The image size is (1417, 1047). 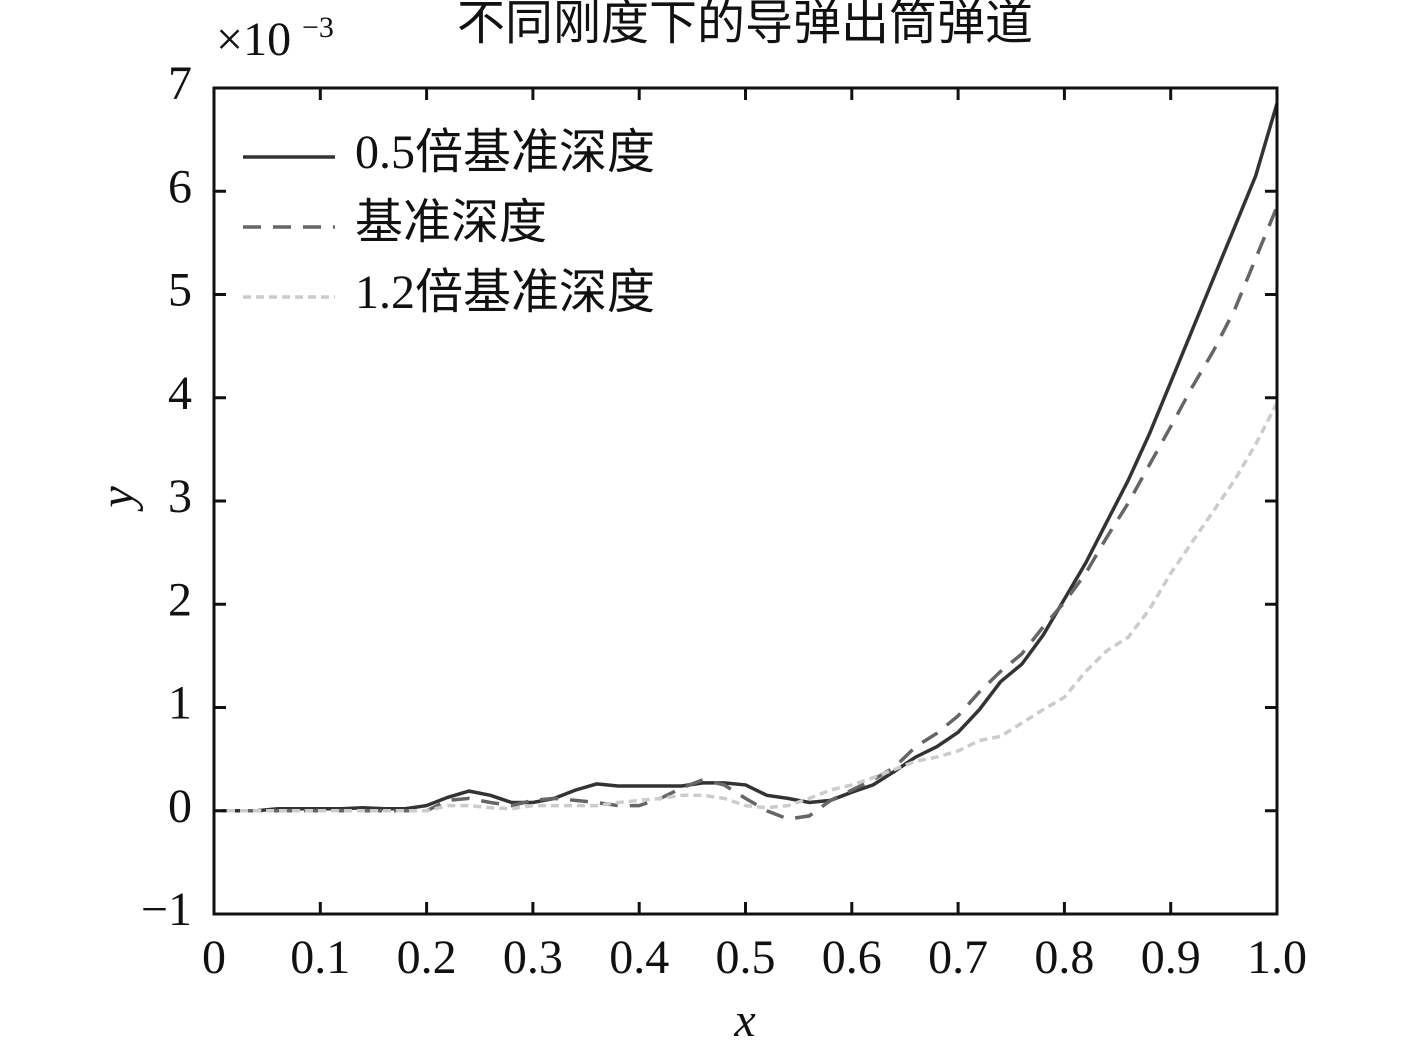 I want to click on y-tick-label: 3, so click(x=180, y=496).